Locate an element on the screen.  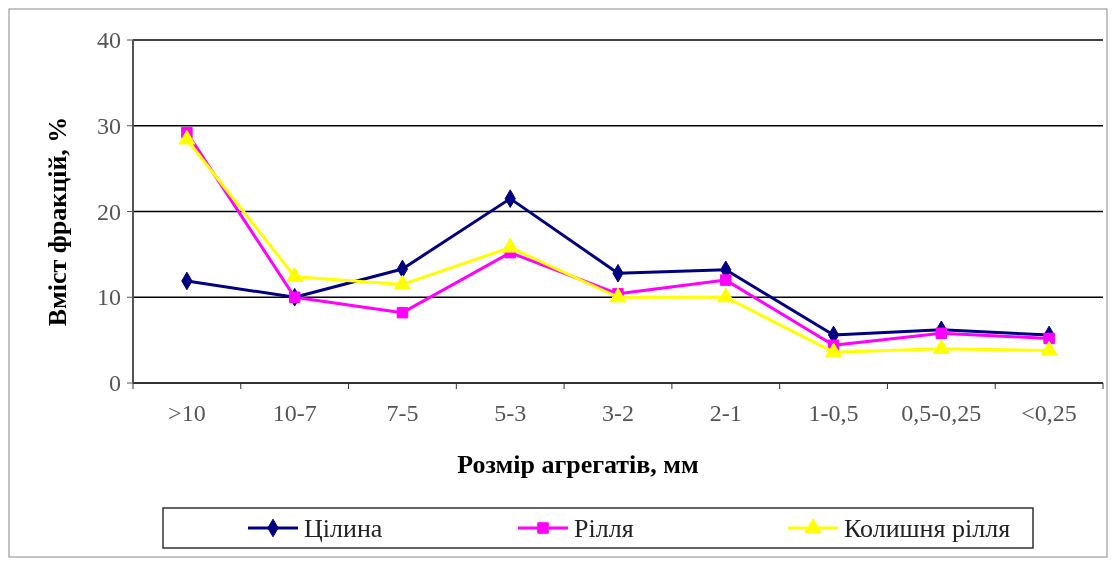
x-tick-label: <0,25 is located at coordinates (1049, 413).